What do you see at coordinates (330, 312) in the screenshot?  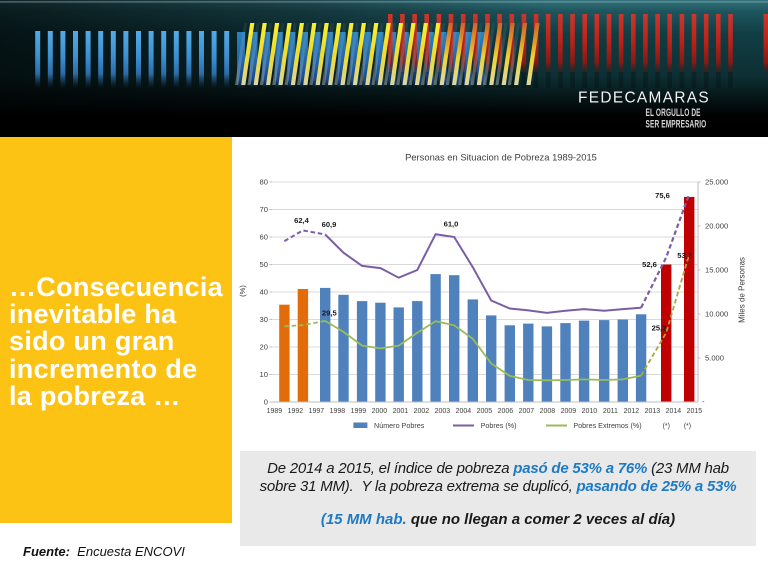 I see `svg-text: 29,5` at bounding box center [330, 312].